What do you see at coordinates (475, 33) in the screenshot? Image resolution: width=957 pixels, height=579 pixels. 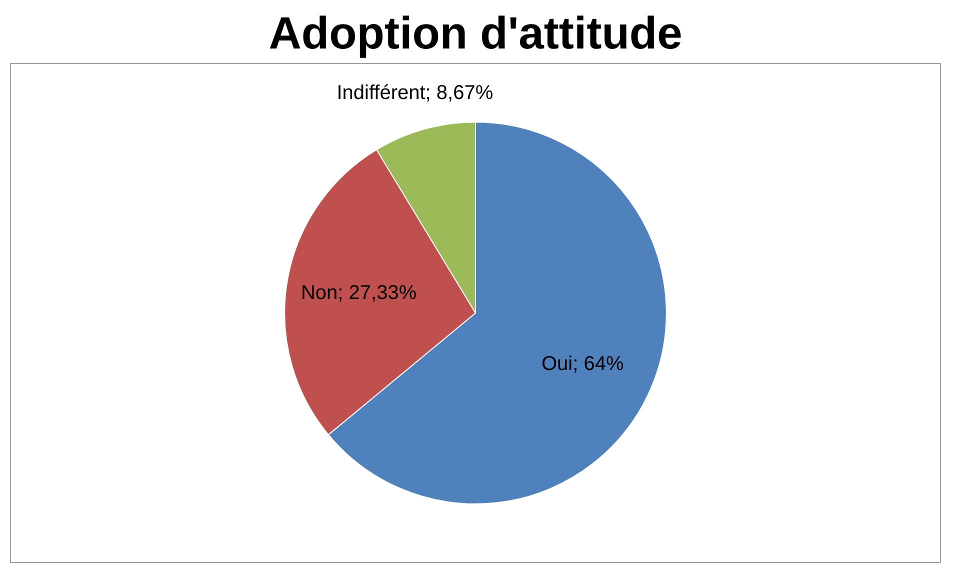 I see `chart-title: Adoption d'attitude` at bounding box center [475, 33].